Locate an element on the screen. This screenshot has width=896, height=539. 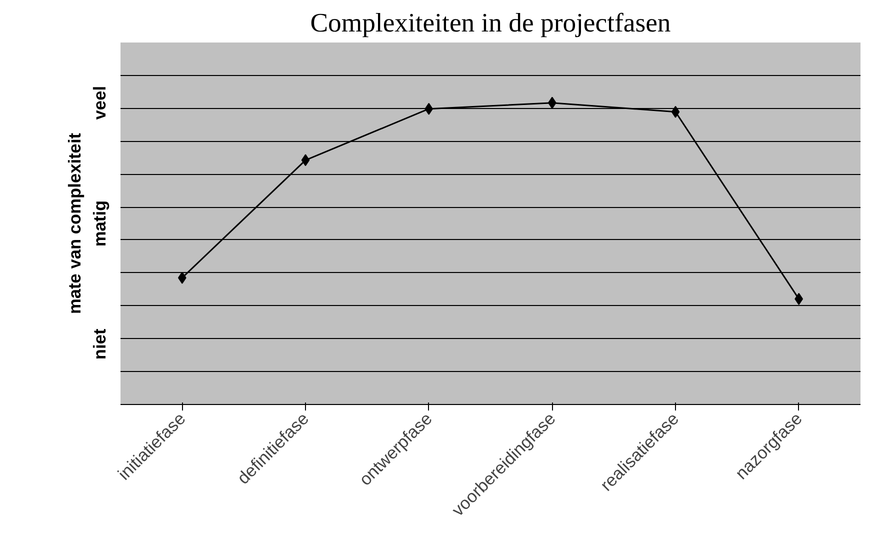
y-axis-title: mate van complexiteit is located at coordinates (74, 223).